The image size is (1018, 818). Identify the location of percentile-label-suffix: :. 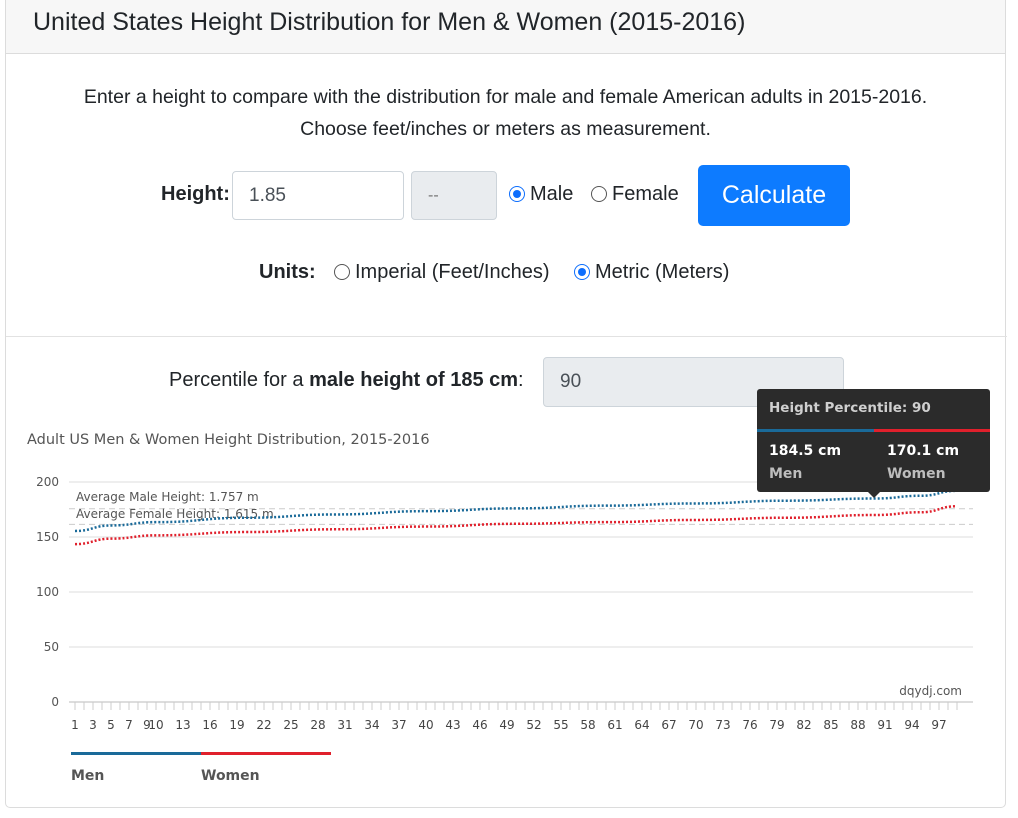
(521, 380).